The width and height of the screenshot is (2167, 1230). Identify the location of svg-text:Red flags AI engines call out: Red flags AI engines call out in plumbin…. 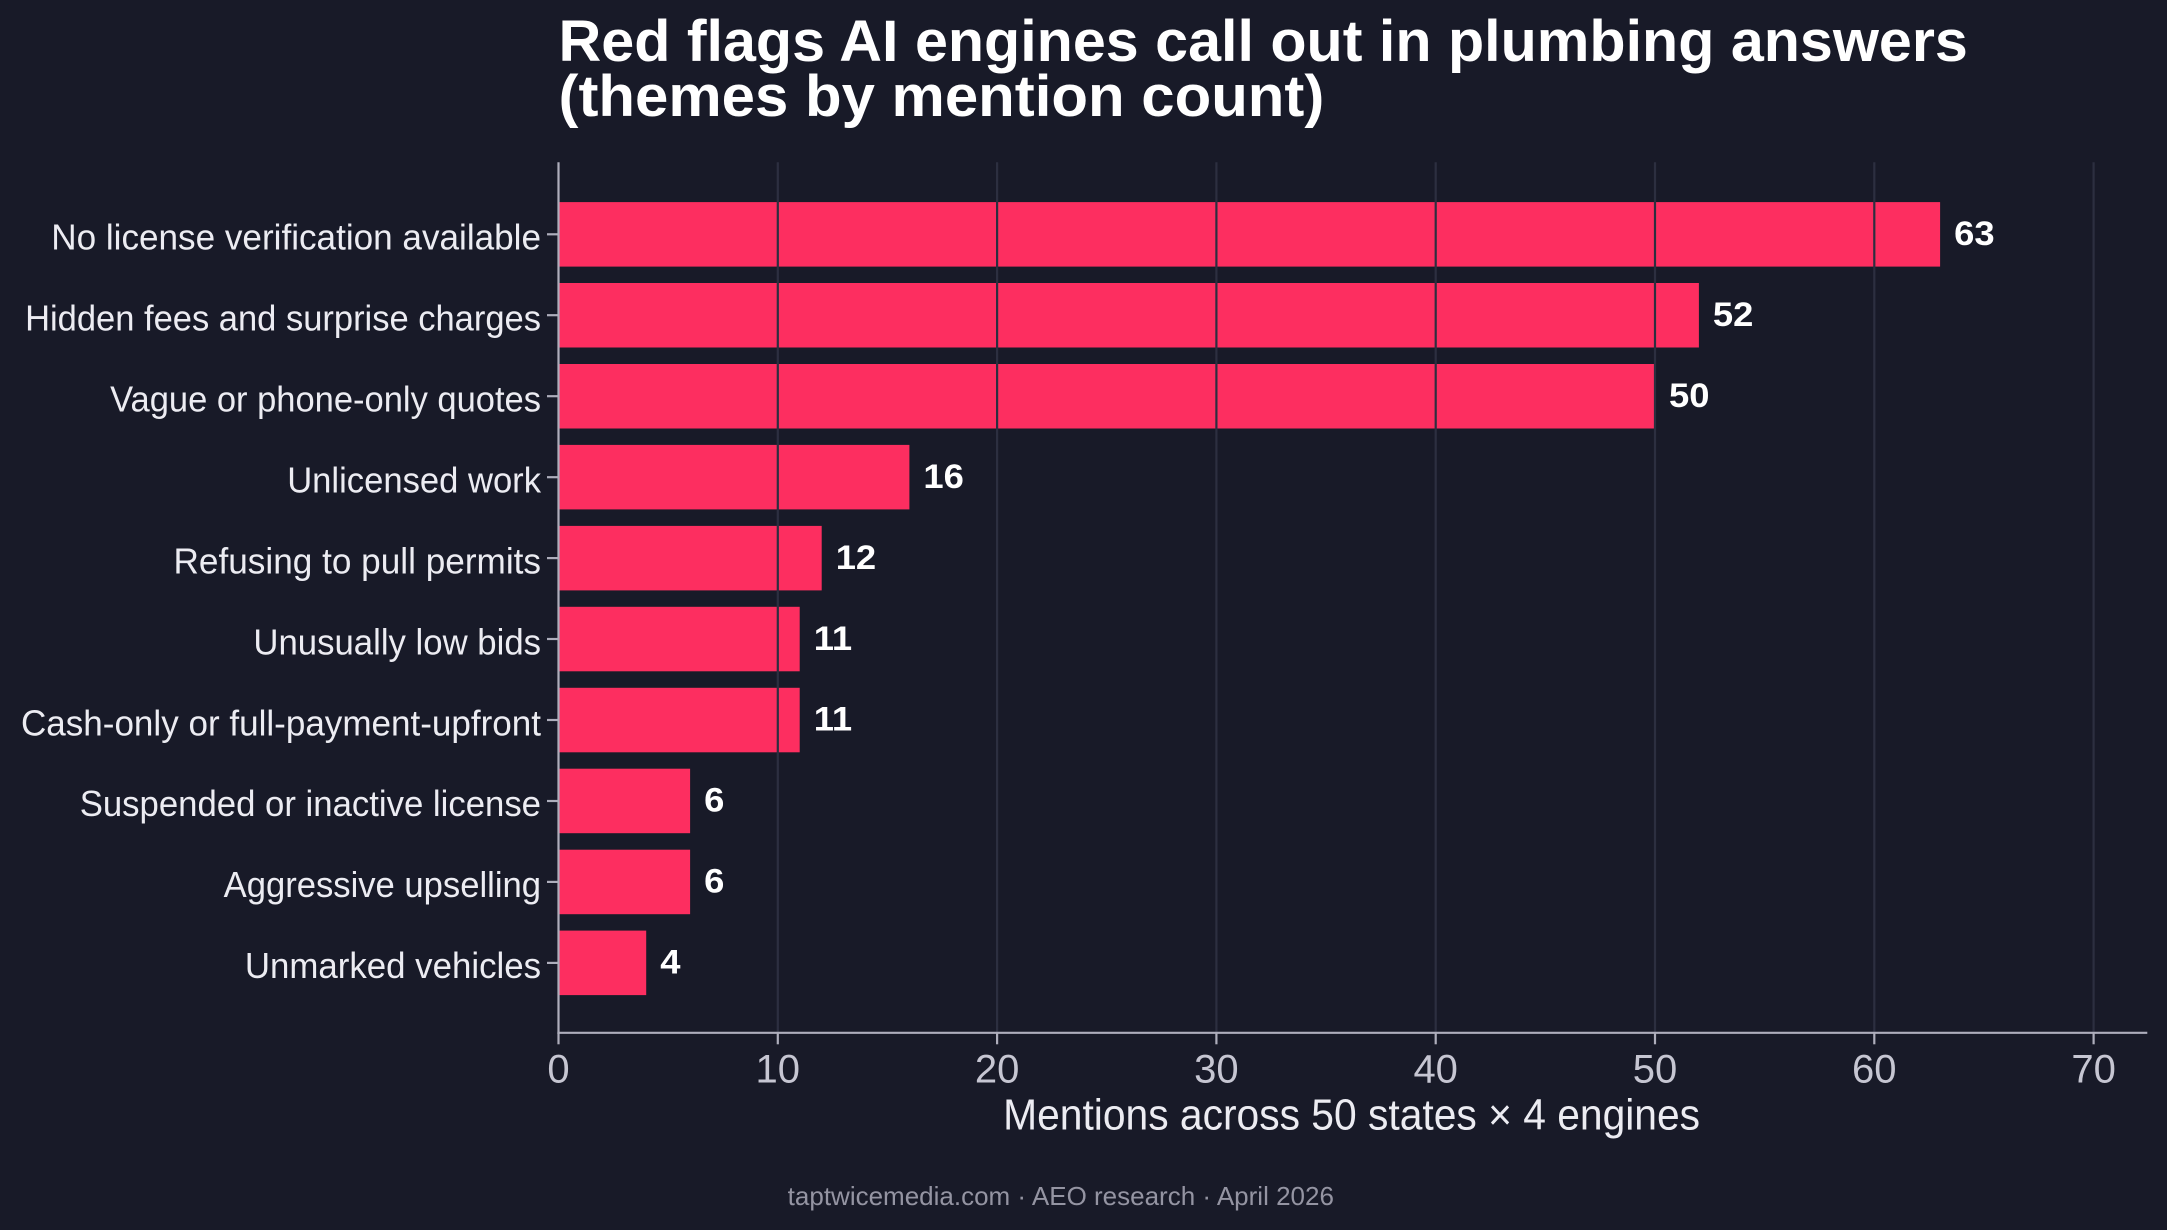
(1263, 41).